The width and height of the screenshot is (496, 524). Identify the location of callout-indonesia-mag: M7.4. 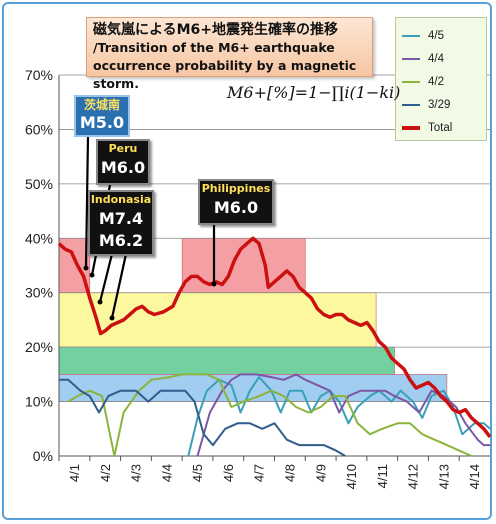
(121, 218).